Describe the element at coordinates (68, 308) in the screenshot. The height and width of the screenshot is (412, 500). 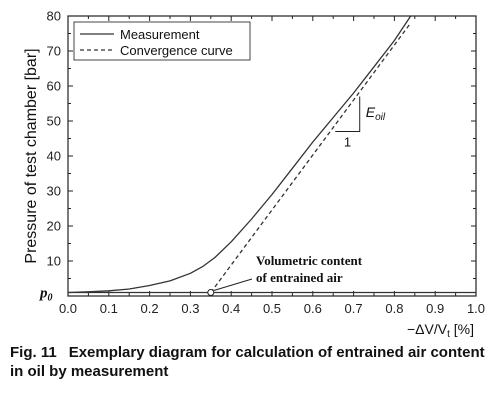
I see `x-tick-label: 0.0` at that location.